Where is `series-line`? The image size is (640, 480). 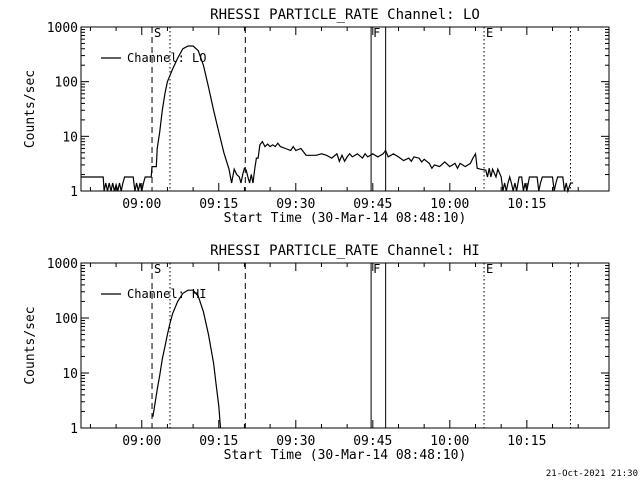
series-line is located at coordinates (187, 359).